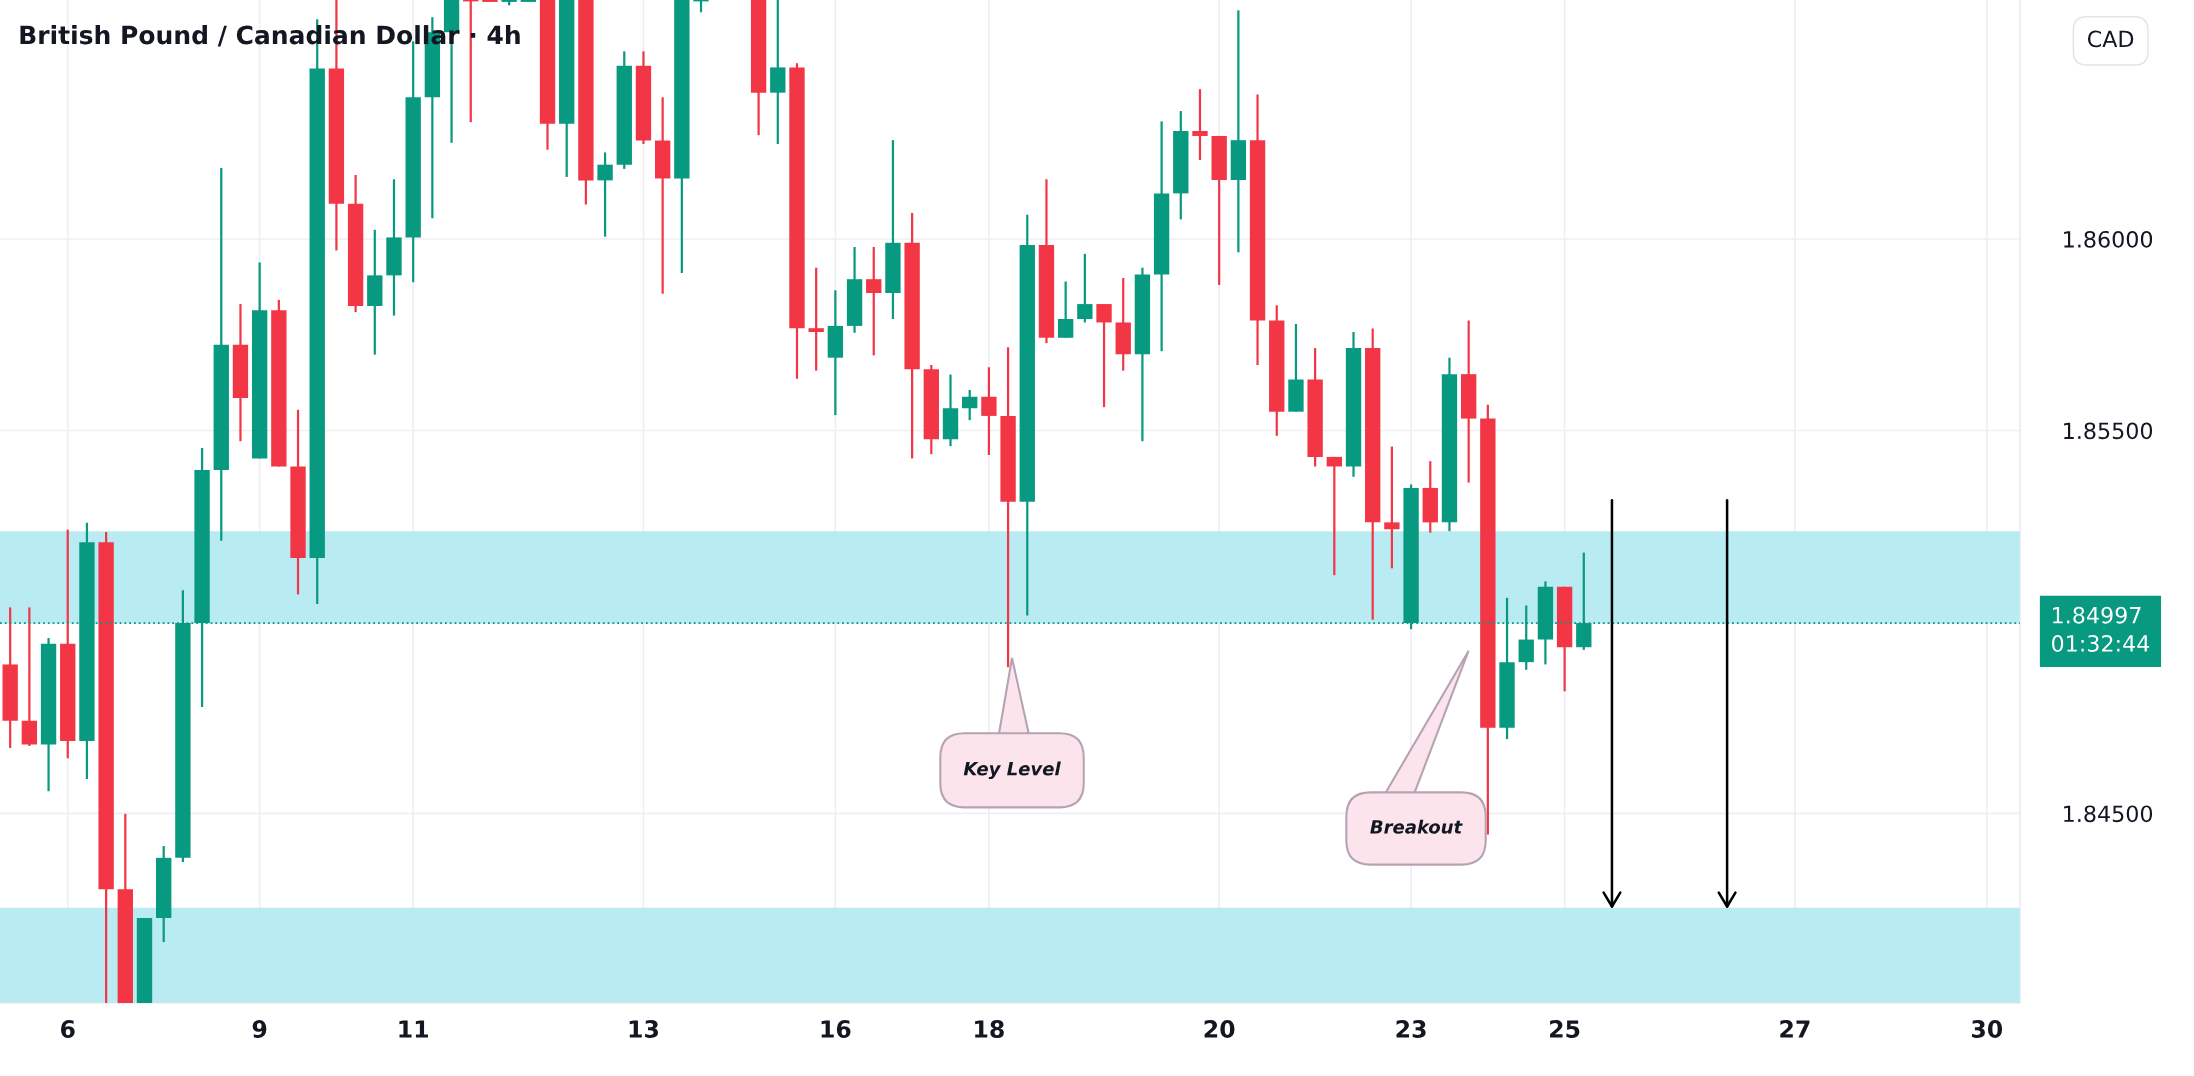 Image resolution: width=2194 pixels, height=1076 pixels. Describe the element at coordinates (1987, 1029) in the screenshot. I see `x-tick-label: 30` at that location.